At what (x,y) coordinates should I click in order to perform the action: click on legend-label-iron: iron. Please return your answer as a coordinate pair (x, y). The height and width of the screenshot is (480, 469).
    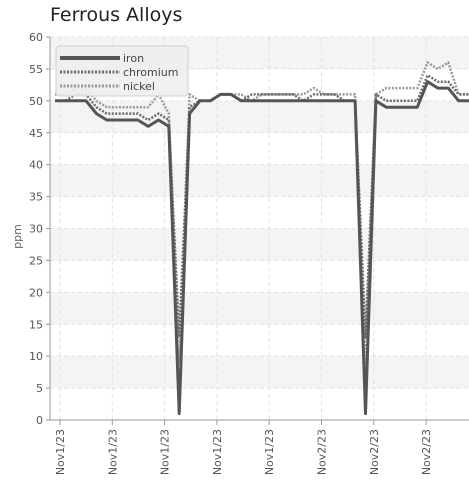
    Looking at the image, I should click on (133, 58).